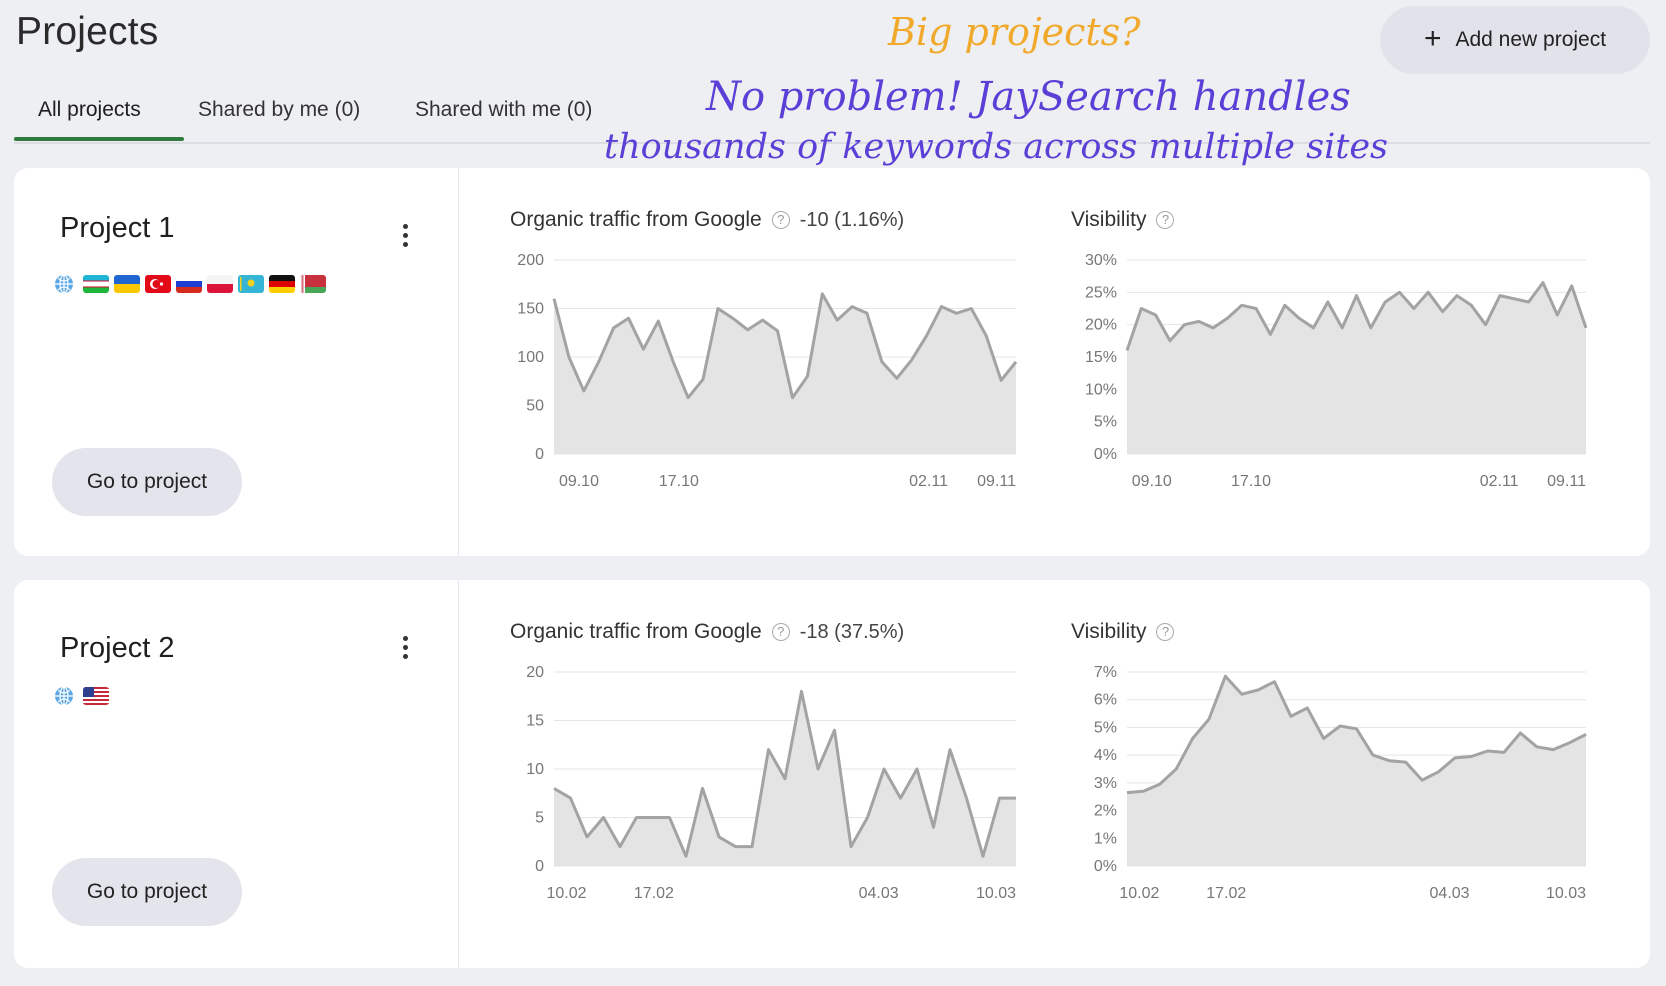 The width and height of the screenshot is (1666, 986). What do you see at coordinates (852, 631) in the screenshot?
I see `traffic-delta: -18 (37.5%)` at bounding box center [852, 631].